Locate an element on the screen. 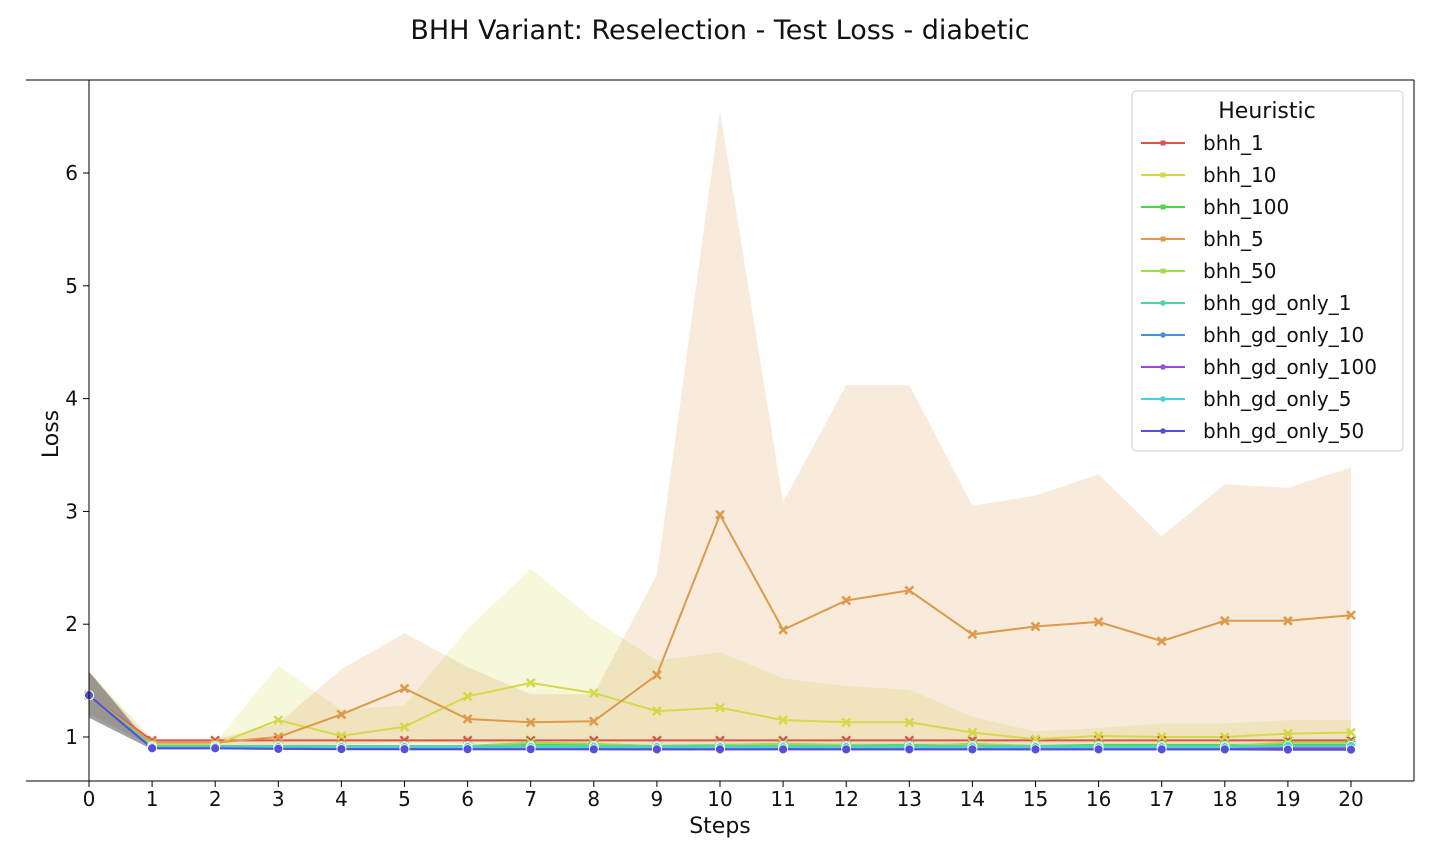  y-axis-label: Loss is located at coordinates (51, 434).